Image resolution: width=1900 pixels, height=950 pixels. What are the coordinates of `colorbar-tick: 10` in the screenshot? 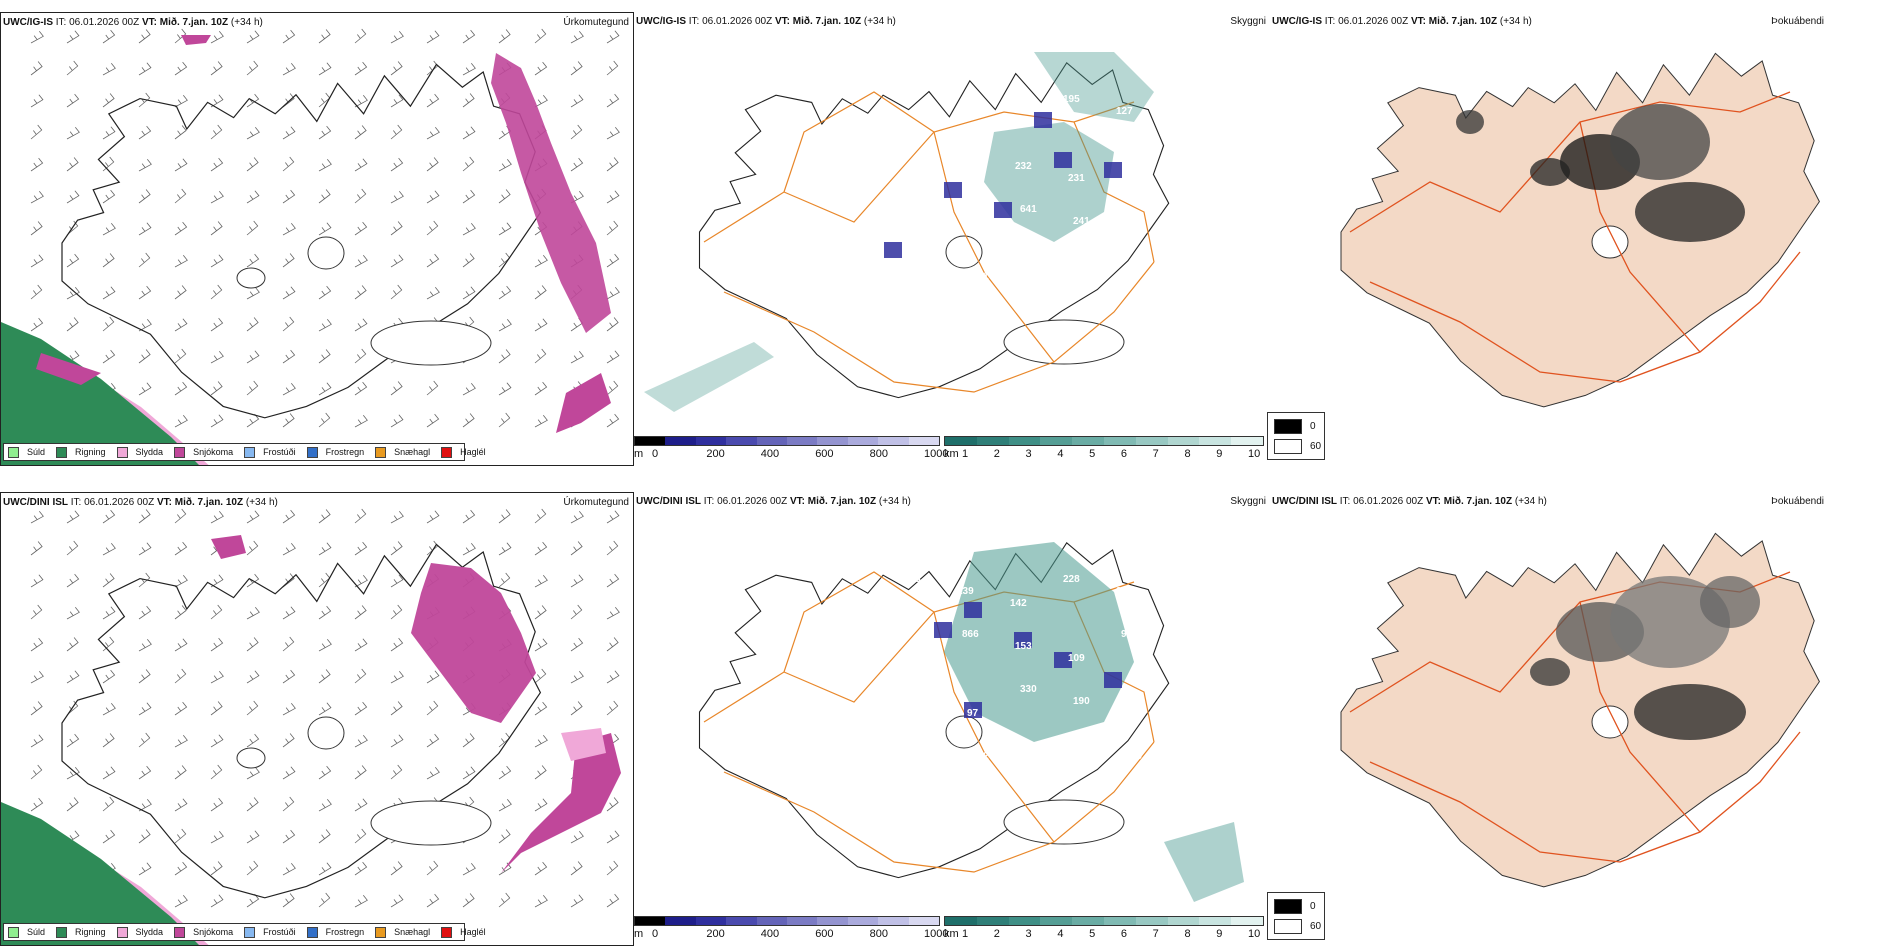 It's located at (1254, 934).